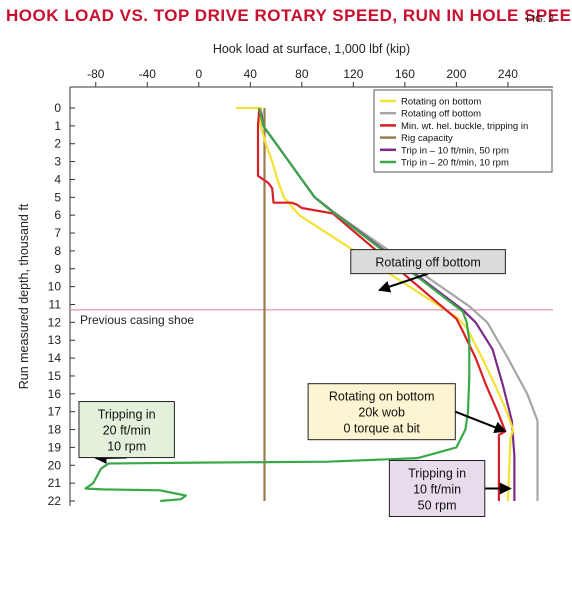  What do you see at coordinates (55, 376) in the screenshot?
I see `y-tick-label: 15` at bounding box center [55, 376].